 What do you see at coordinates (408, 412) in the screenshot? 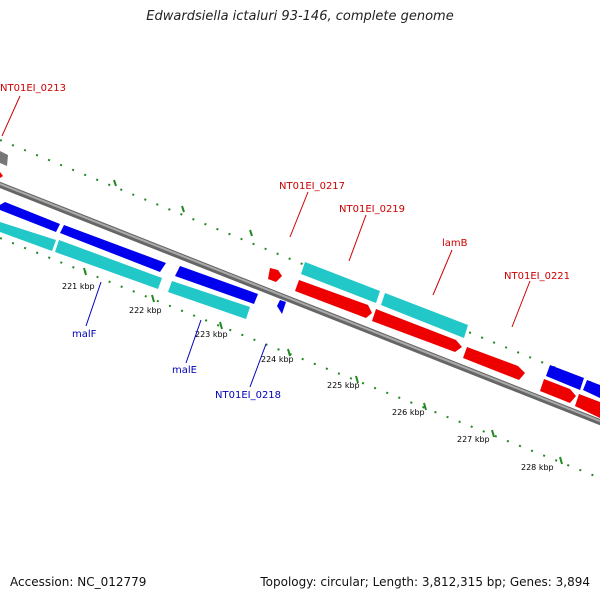
I see `tick-226: 226 kbp` at bounding box center [408, 412].